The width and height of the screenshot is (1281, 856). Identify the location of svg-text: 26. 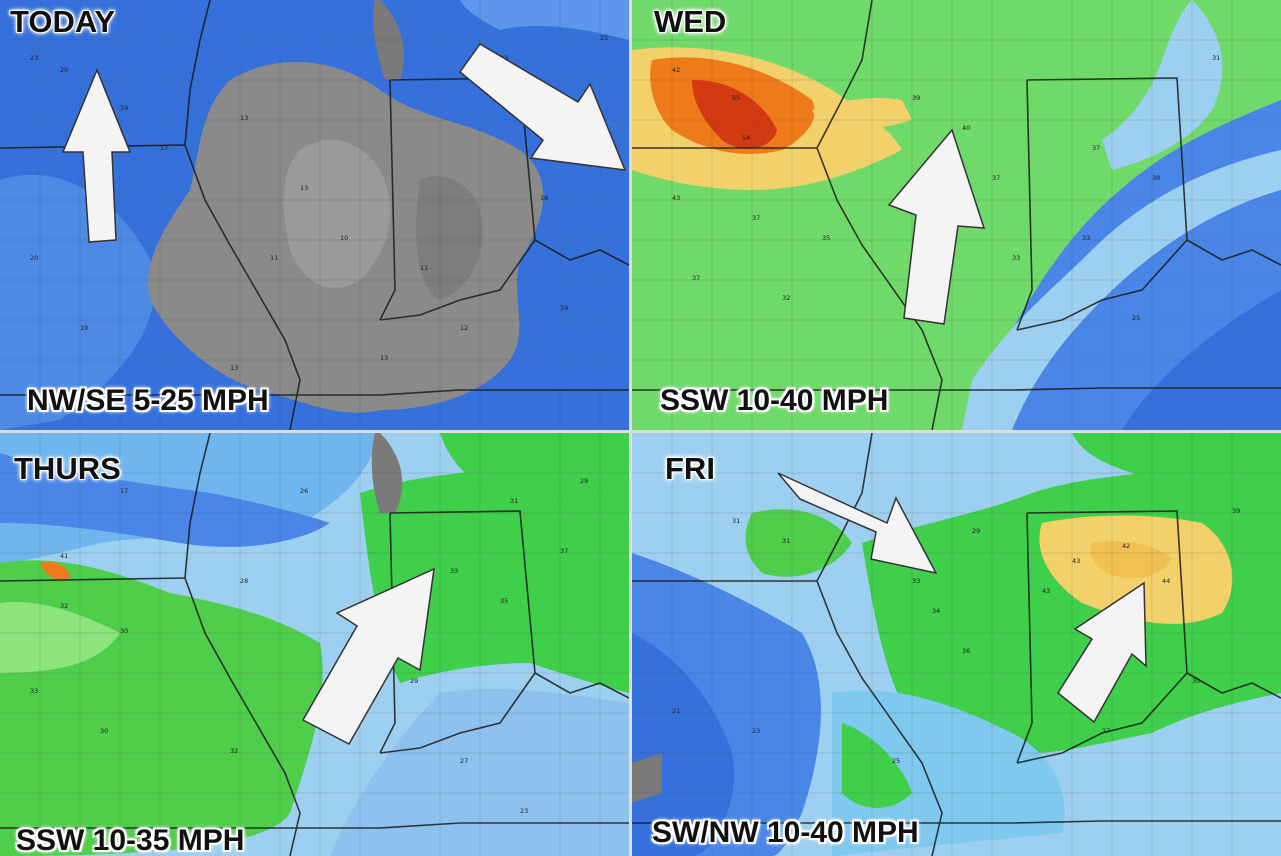
(304, 491).